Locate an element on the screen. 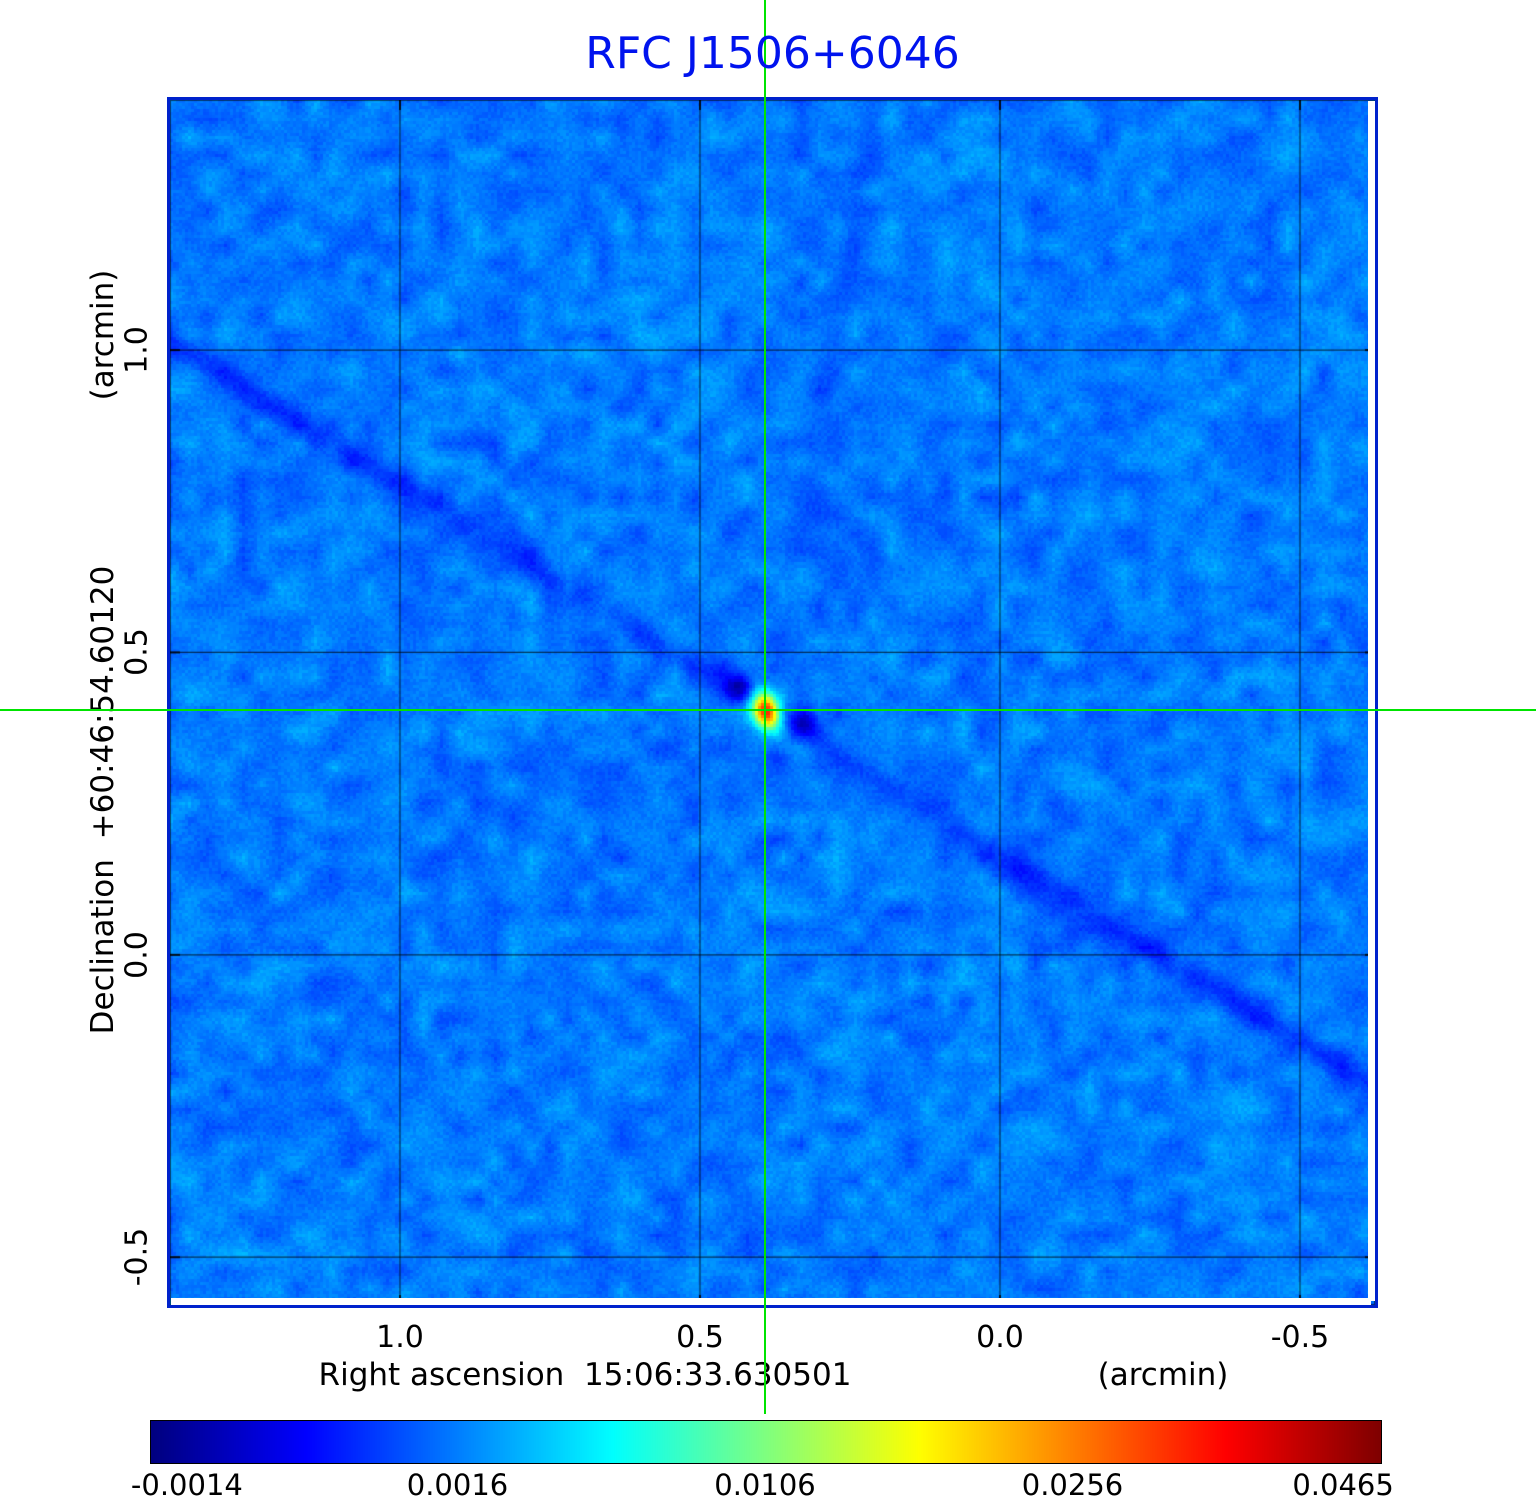 This screenshot has height=1511, width=1536. colorbar-tick-label: 0.0256 is located at coordinates (1072, 1485).